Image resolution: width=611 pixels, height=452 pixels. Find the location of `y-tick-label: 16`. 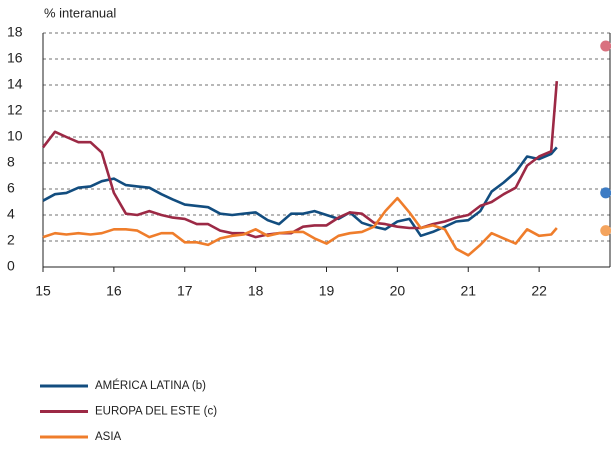

y-tick-label: 16 is located at coordinates (15, 58).